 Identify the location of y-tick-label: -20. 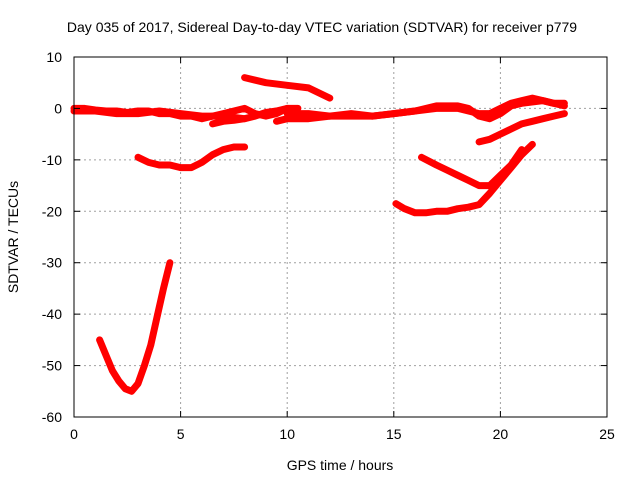
(52, 211).